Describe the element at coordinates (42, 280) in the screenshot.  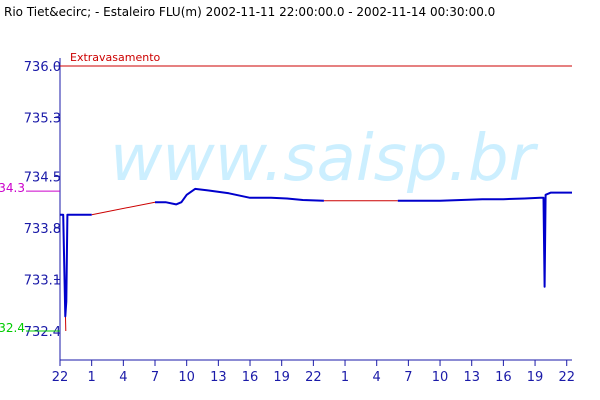
I see `y-tick-label: 733.1` at that location.